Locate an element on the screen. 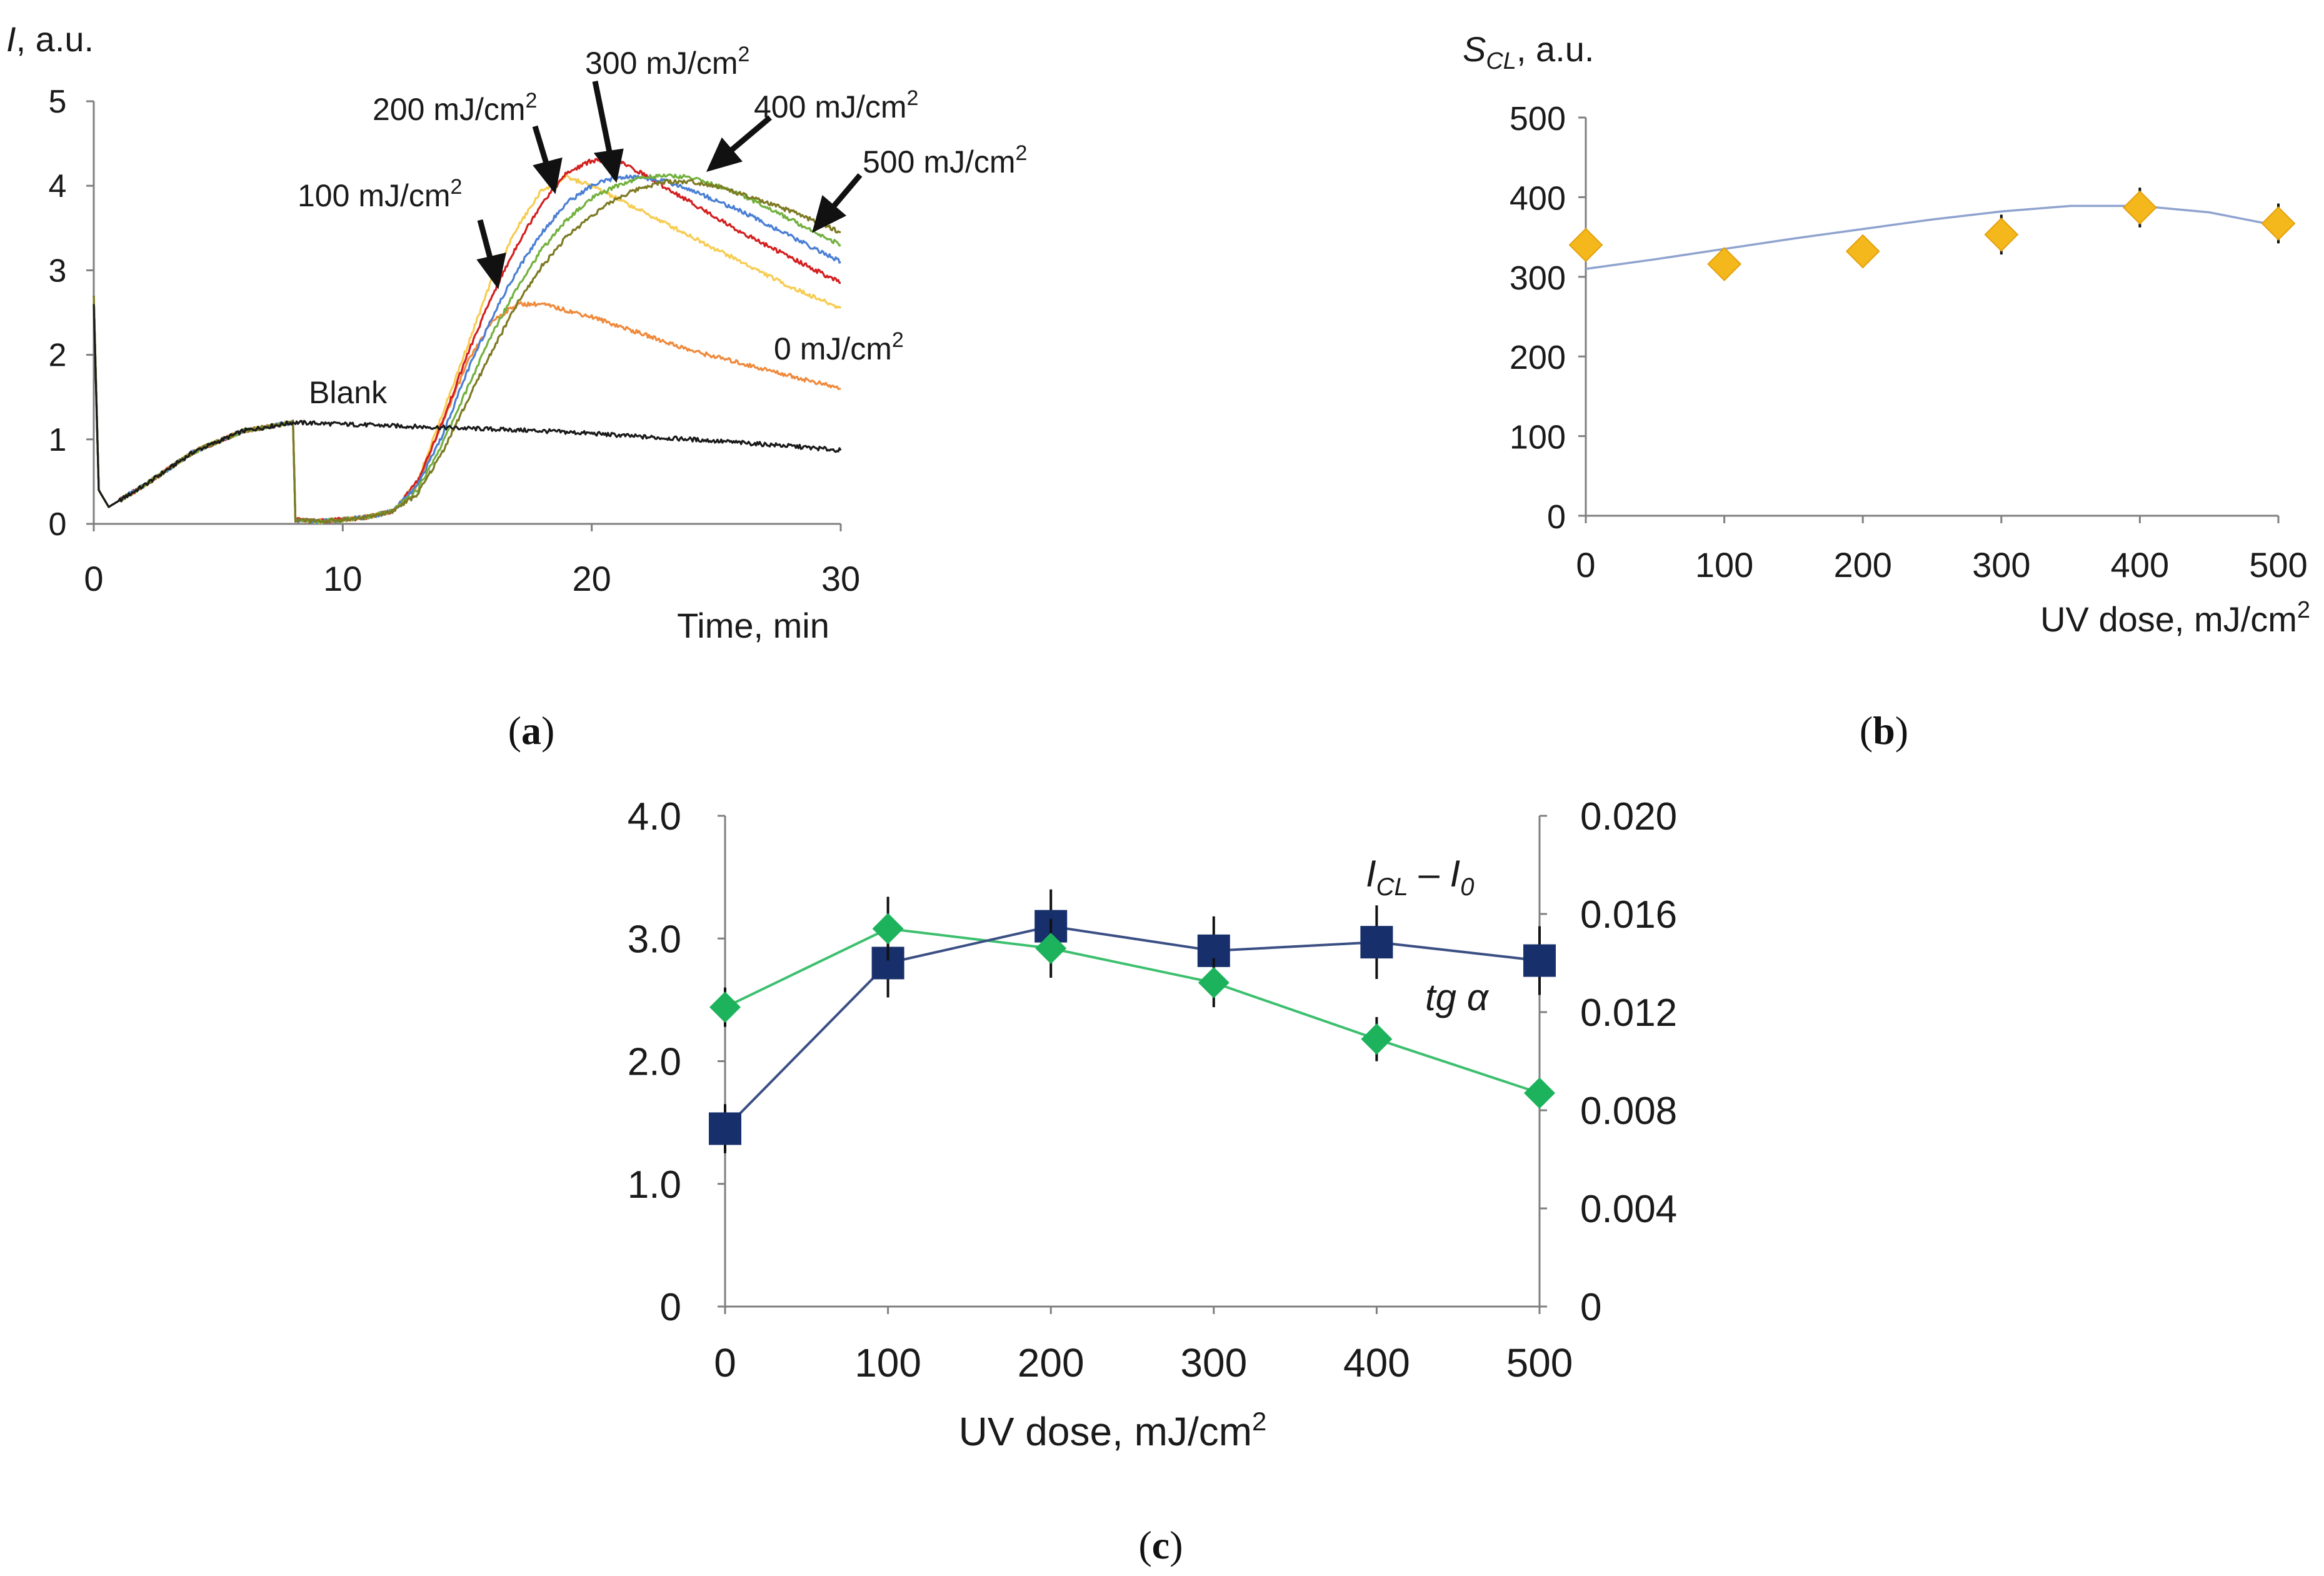 The width and height of the screenshot is (2324, 1576). panel-c-x-tick-label: 300 is located at coordinates (1213, 1362).